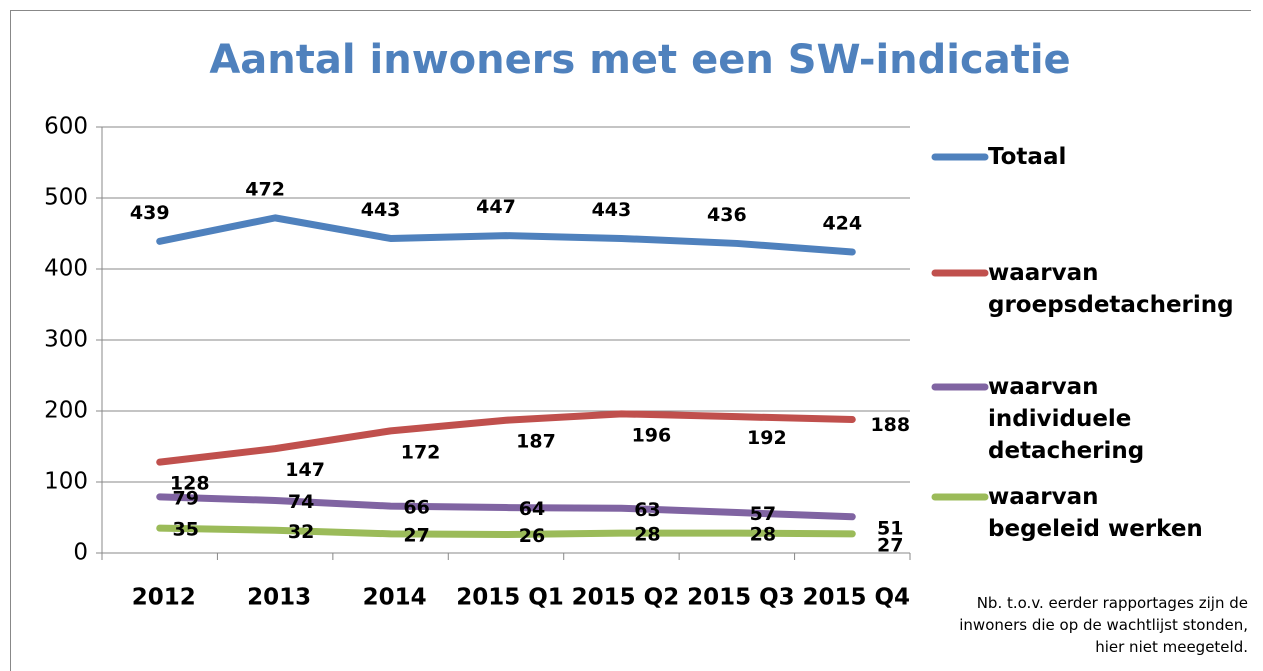 The height and width of the screenshot is (671, 1263). I want to click on legend-label: waarvan groepsdetachering, so click(1111, 289).